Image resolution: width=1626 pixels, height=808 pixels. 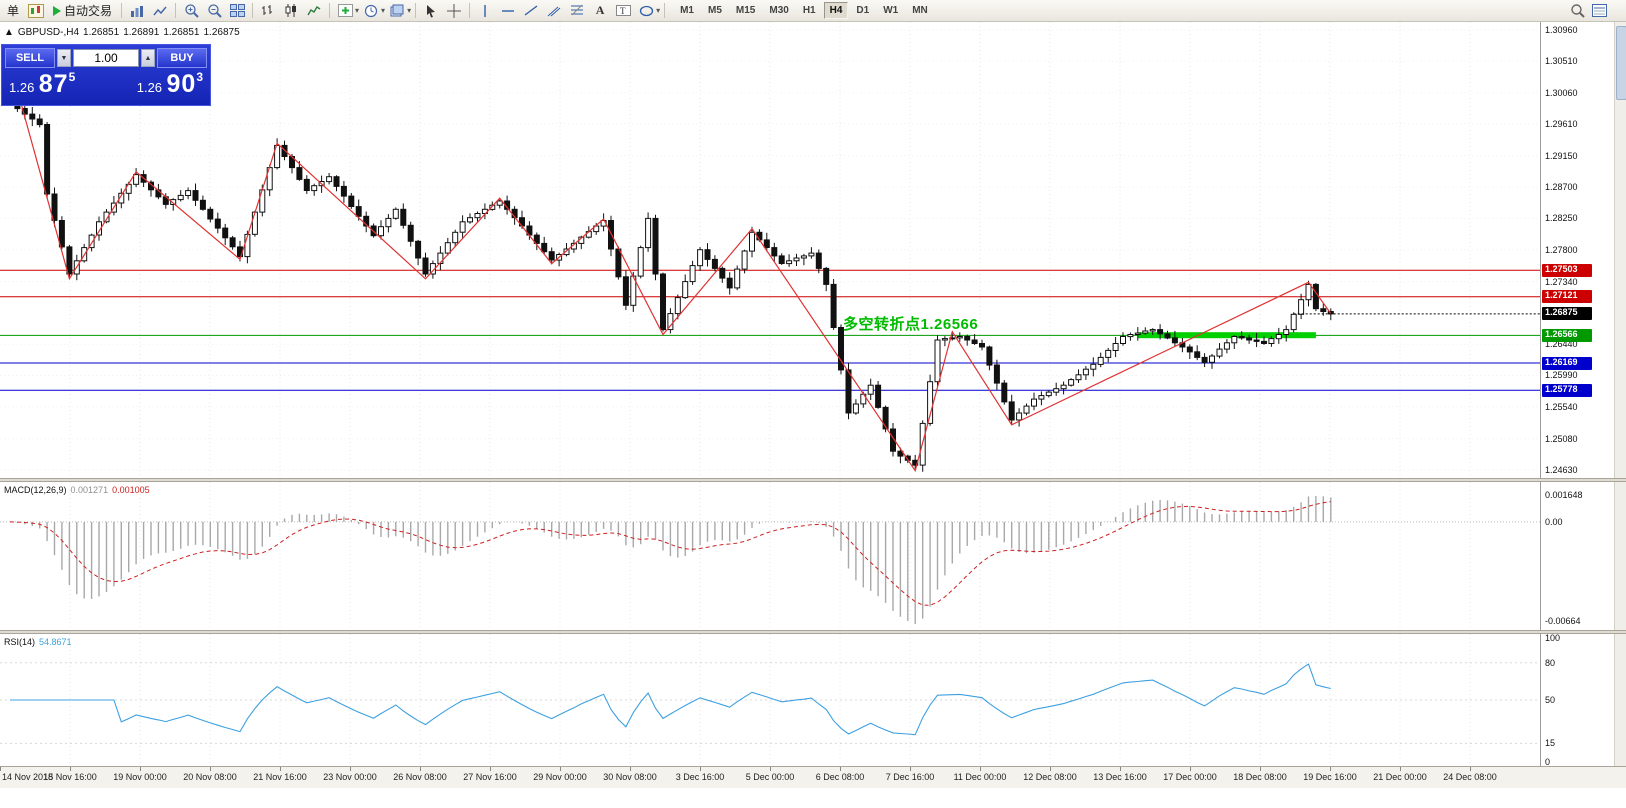 I want to click on axis-label: 80, so click(x=1550, y=662).